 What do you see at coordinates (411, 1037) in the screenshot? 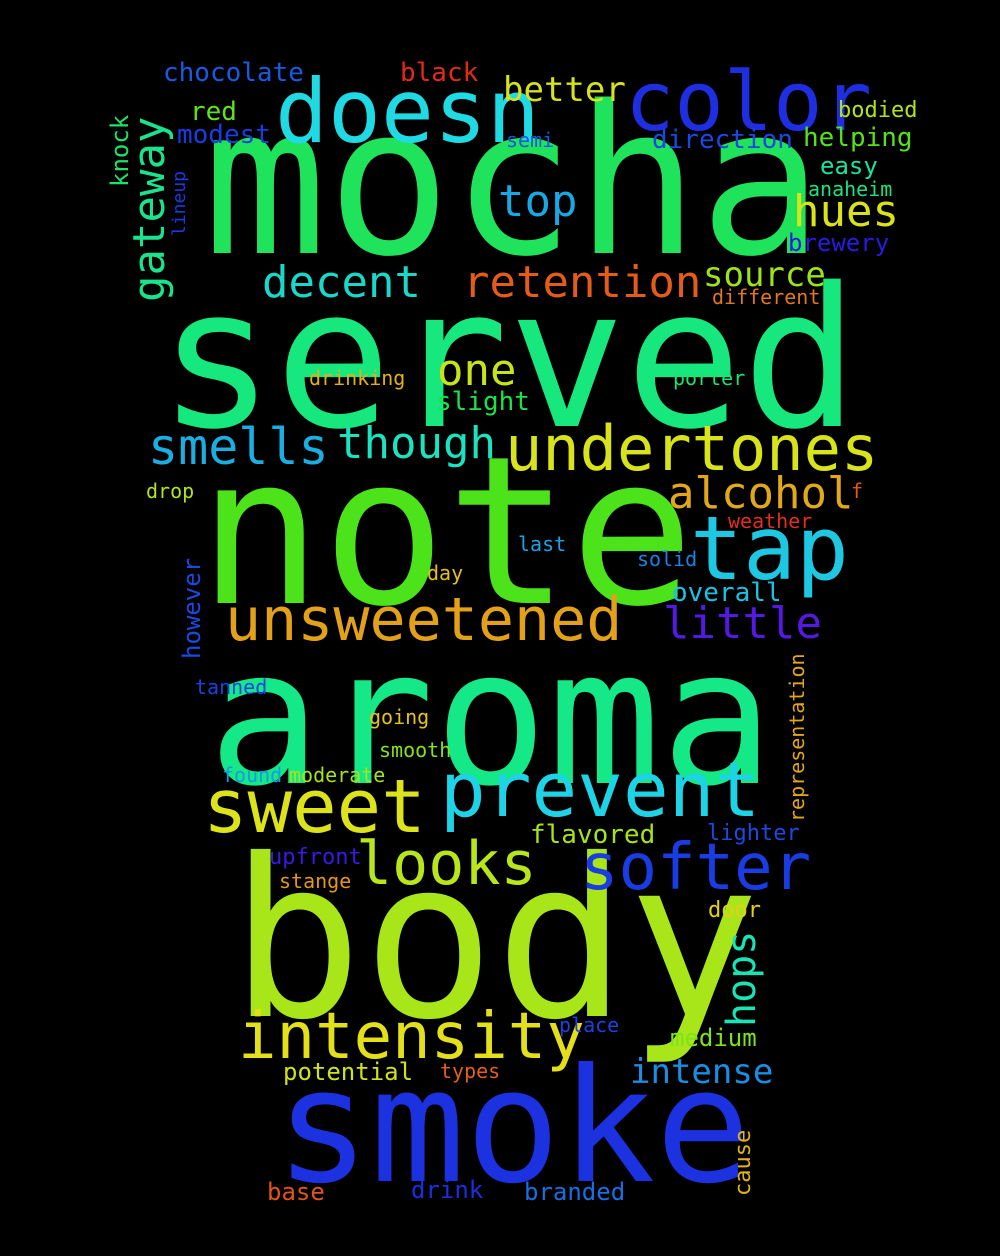
I see `word-intensity: intensity` at bounding box center [411, 1037].